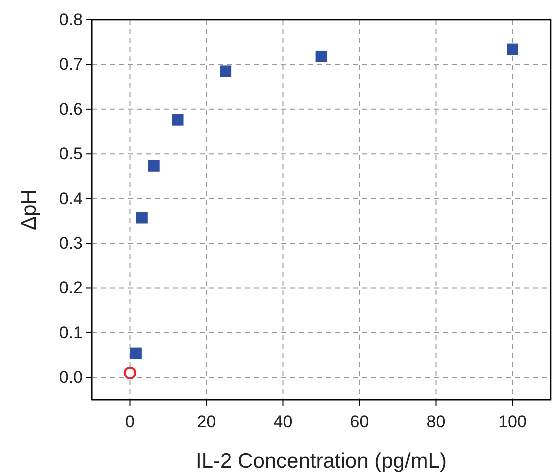  Describe the element at coordinates (71, 198) in the screenshot. I see `y-tick-label: 0.4` at that location.